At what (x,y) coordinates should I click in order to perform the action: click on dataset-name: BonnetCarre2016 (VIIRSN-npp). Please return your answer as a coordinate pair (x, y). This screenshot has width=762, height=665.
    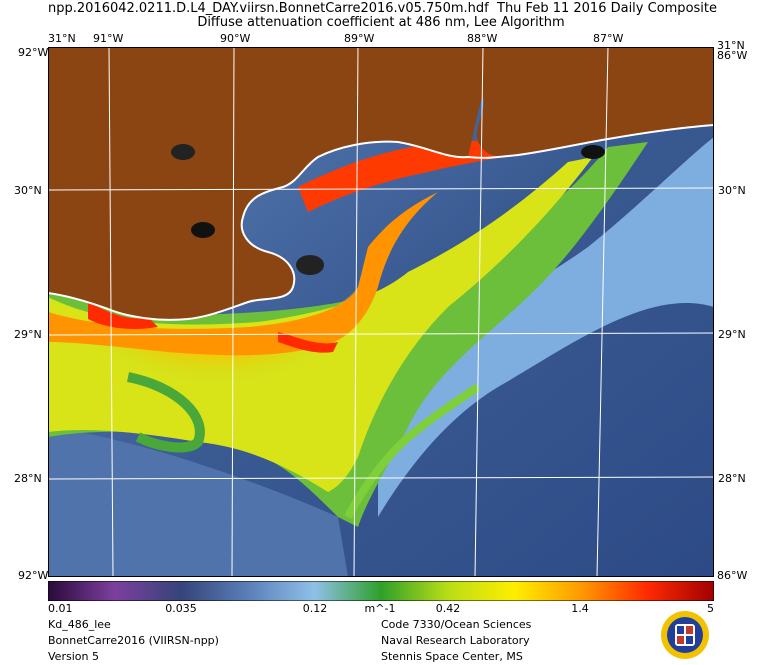
    Looking at the image, I should click on (133, 640).